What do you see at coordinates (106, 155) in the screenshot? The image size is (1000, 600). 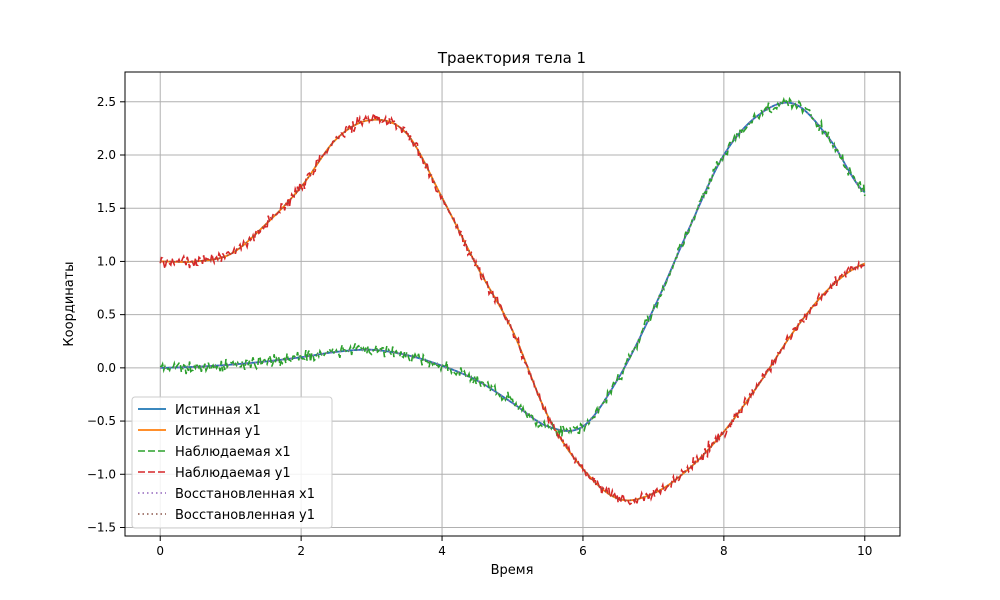 I see `y-tick-label: 2.0` at bounding box center [106, 155].